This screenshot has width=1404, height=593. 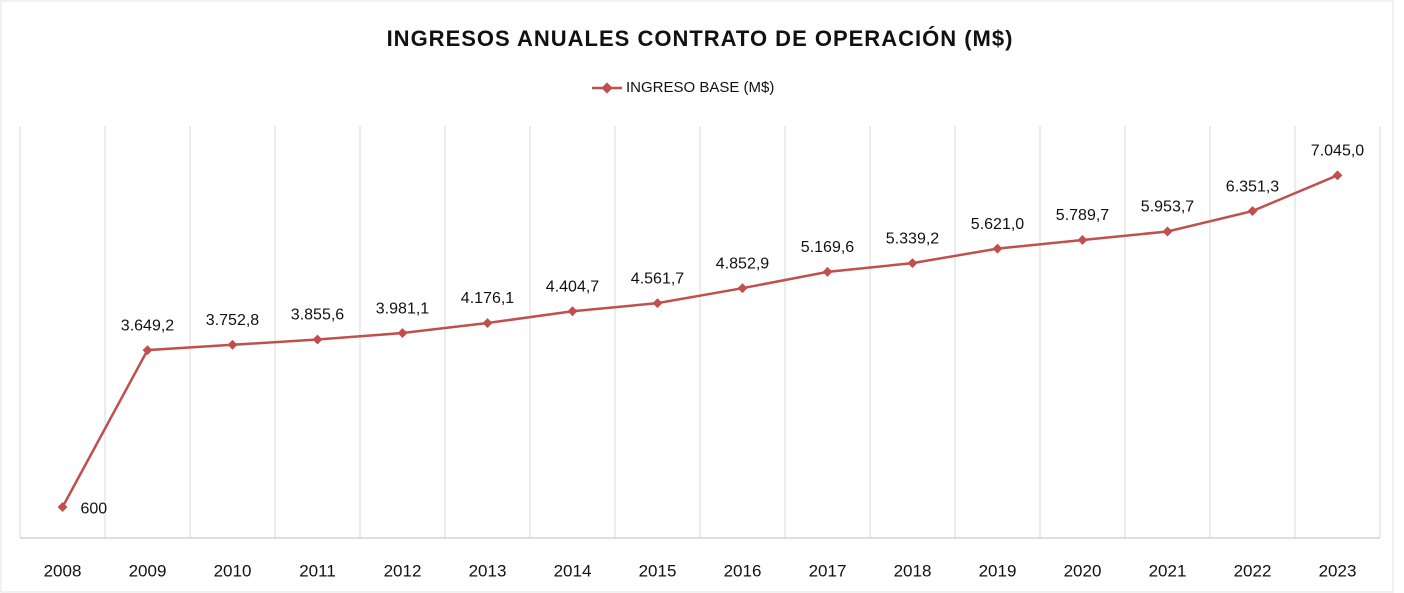 I want to click on data-label: 4.404,7, so click(x=572, y=286).